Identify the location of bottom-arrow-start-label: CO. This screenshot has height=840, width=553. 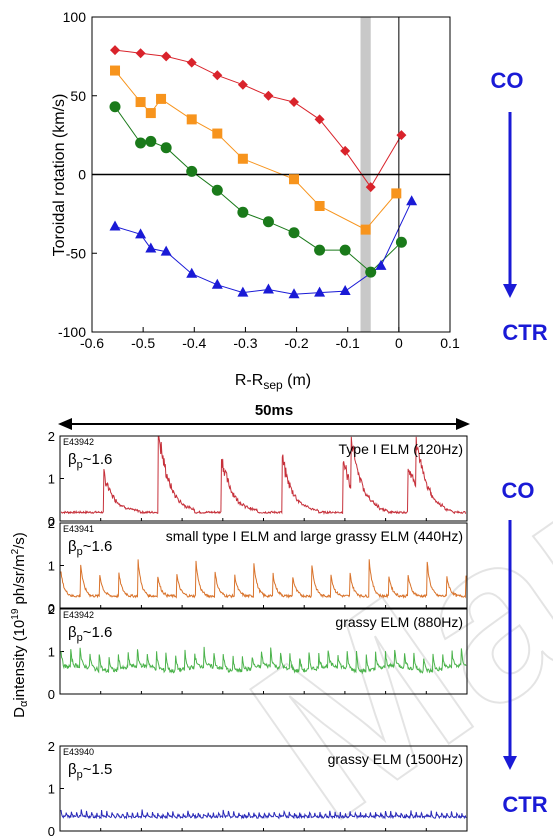
(518, 490).